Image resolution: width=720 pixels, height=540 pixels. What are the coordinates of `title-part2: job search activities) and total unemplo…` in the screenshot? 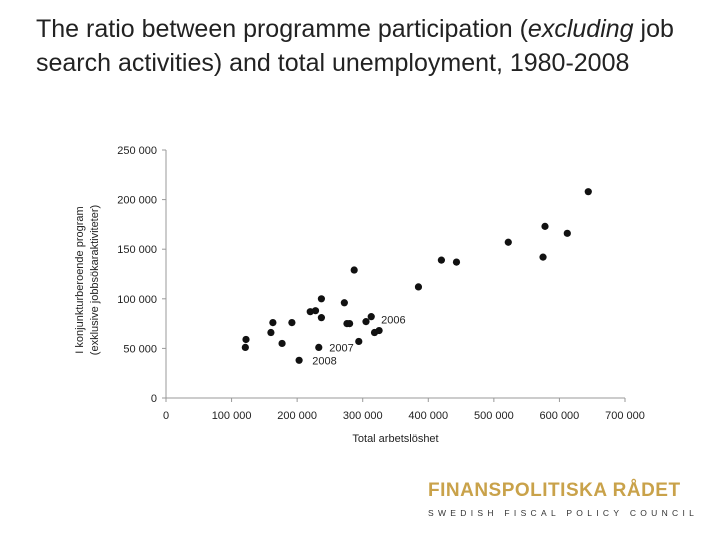 It's located at (355, 46).